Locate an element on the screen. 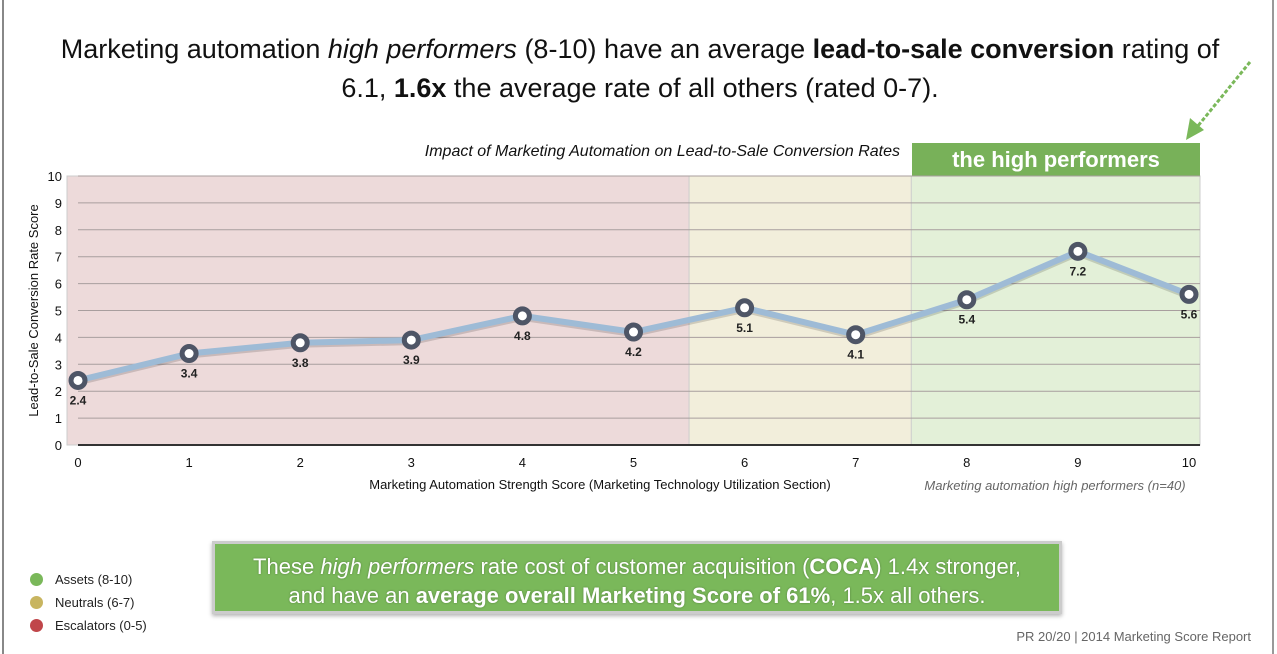  data-label: 2.4 is located at coordinates (78, 400).